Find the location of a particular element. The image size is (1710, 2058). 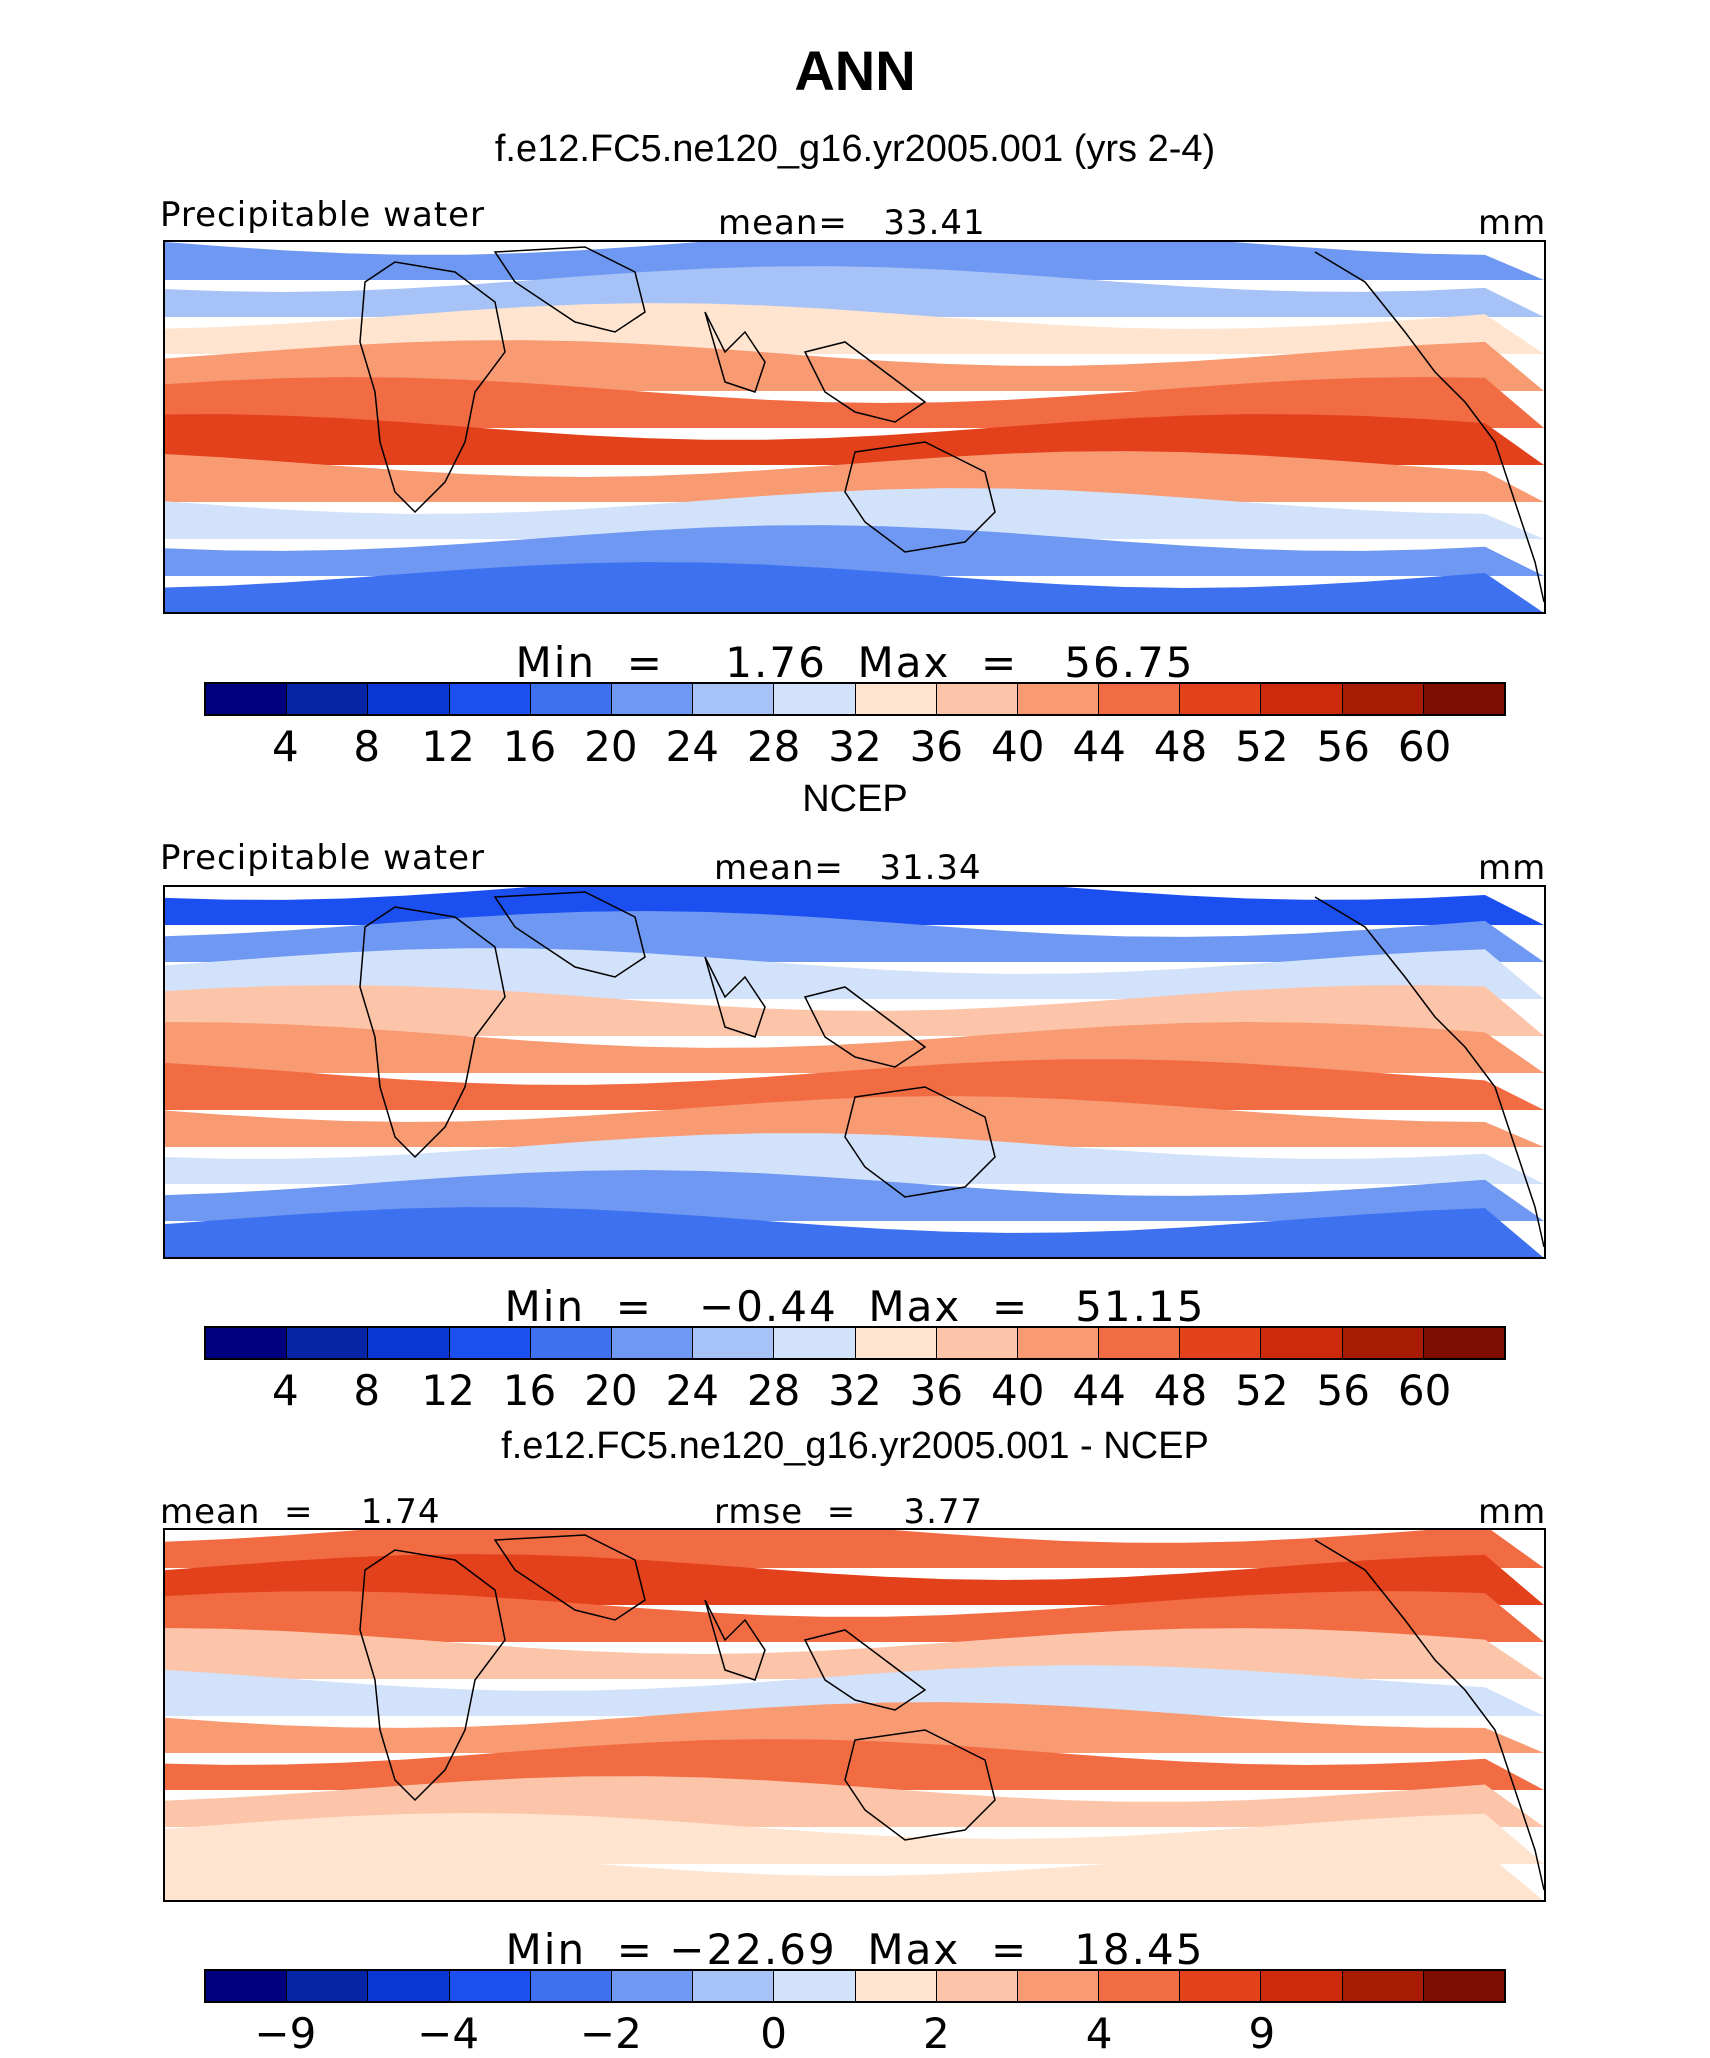

panel-diff-contour-field is located at coordinates (854, 1715).